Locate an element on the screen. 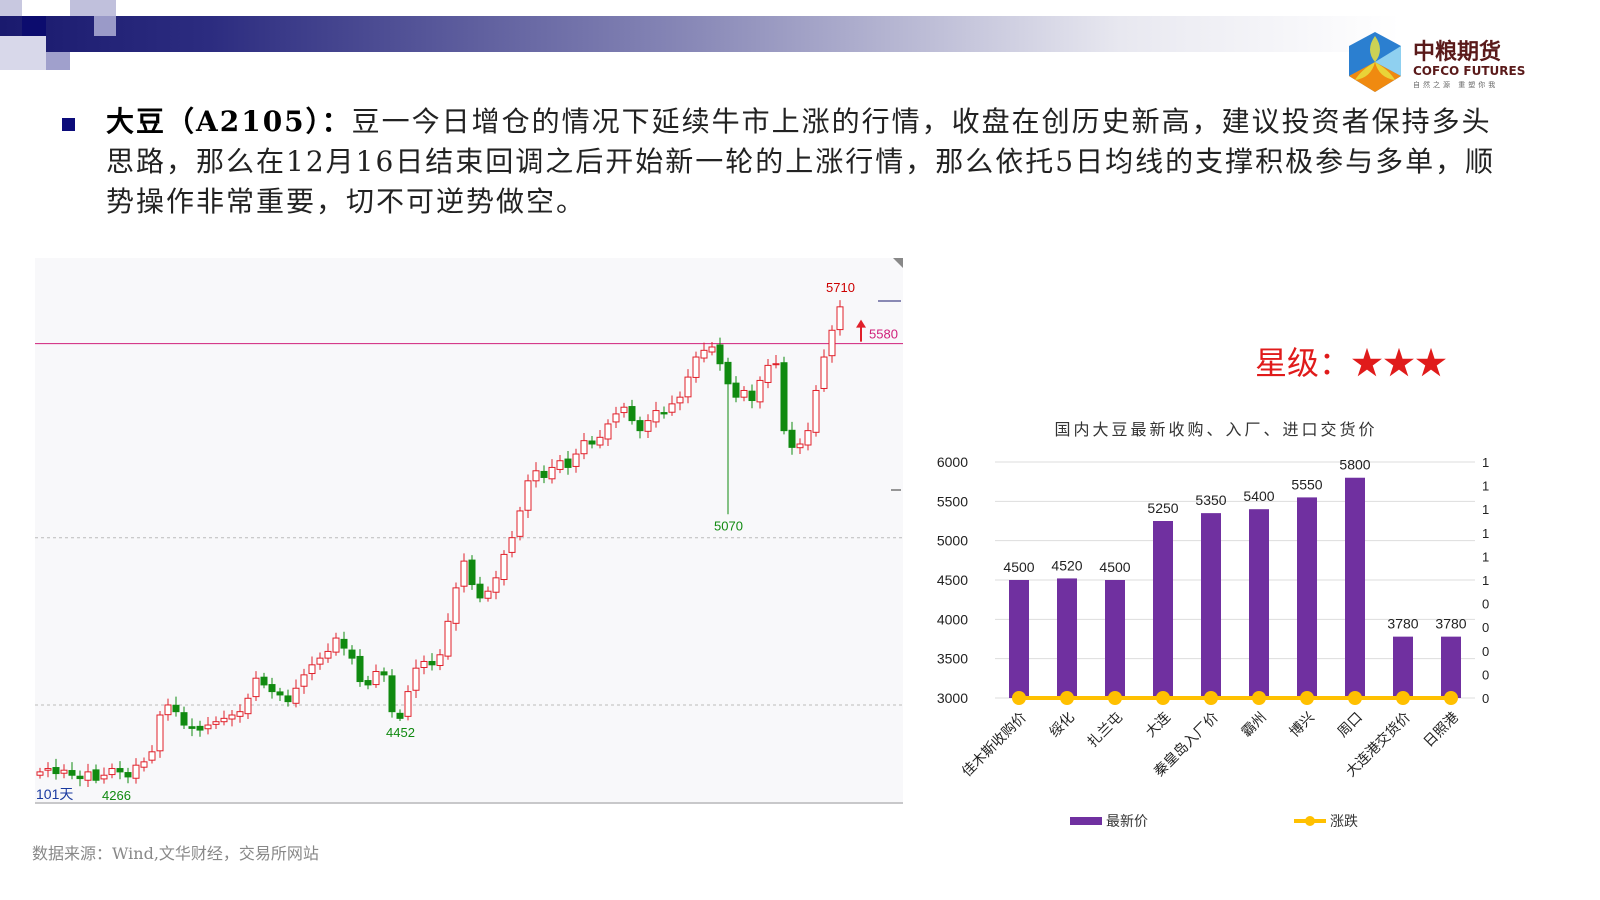  chart-title: 国内大豆最新收购、入厂、进口交货价 is located at coordinates (1215, 429).